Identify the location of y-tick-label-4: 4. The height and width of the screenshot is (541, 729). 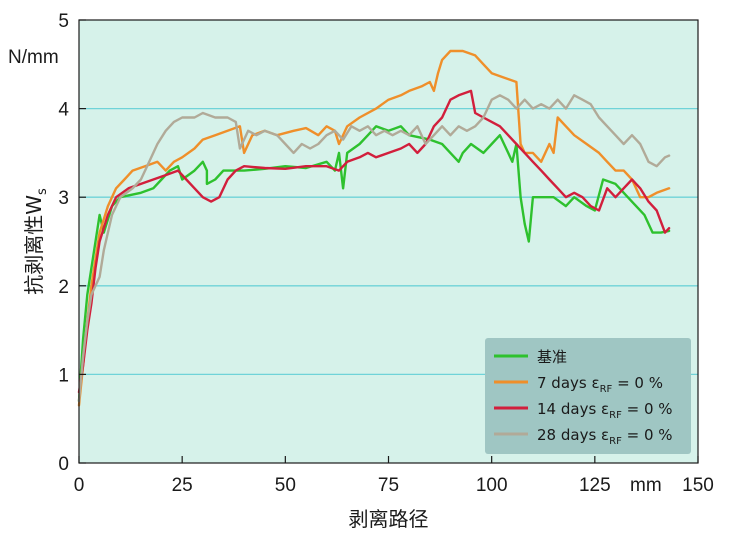
(63, 110).